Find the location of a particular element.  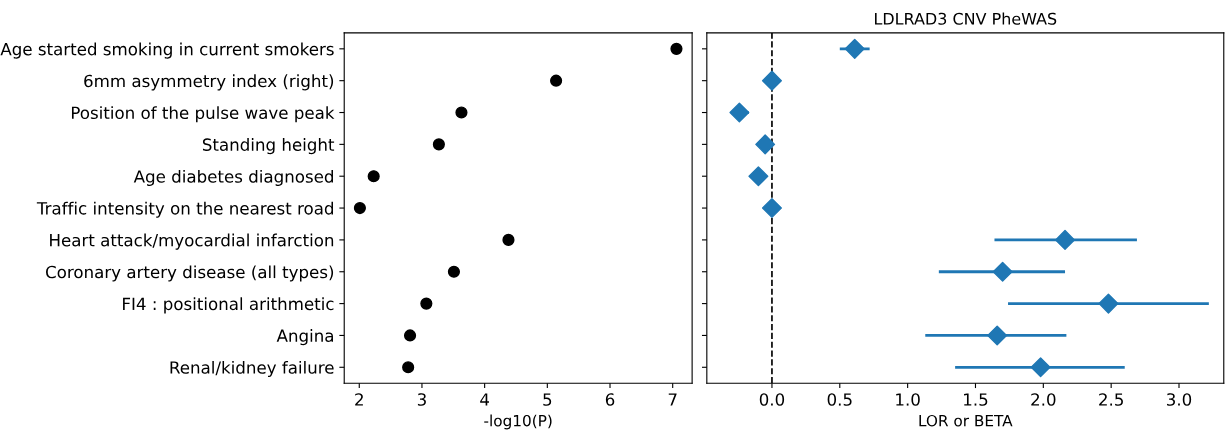

x-axis-title: -log10(P) is located at coordinates (518, 422).